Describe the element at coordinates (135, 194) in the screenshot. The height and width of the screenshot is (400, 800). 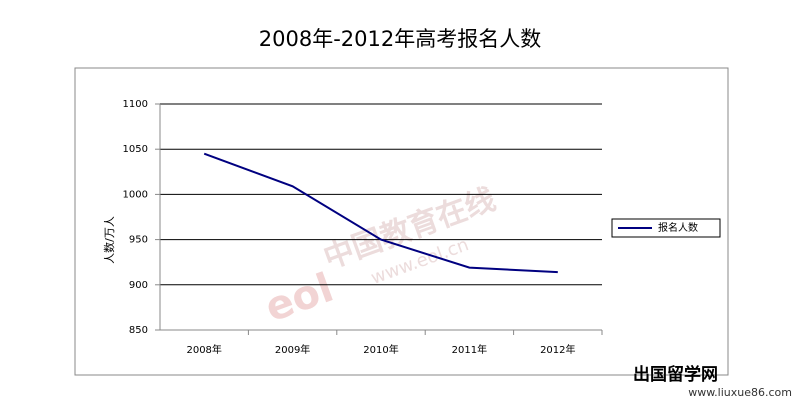
I see `y-tick-label: 1000` at that location.